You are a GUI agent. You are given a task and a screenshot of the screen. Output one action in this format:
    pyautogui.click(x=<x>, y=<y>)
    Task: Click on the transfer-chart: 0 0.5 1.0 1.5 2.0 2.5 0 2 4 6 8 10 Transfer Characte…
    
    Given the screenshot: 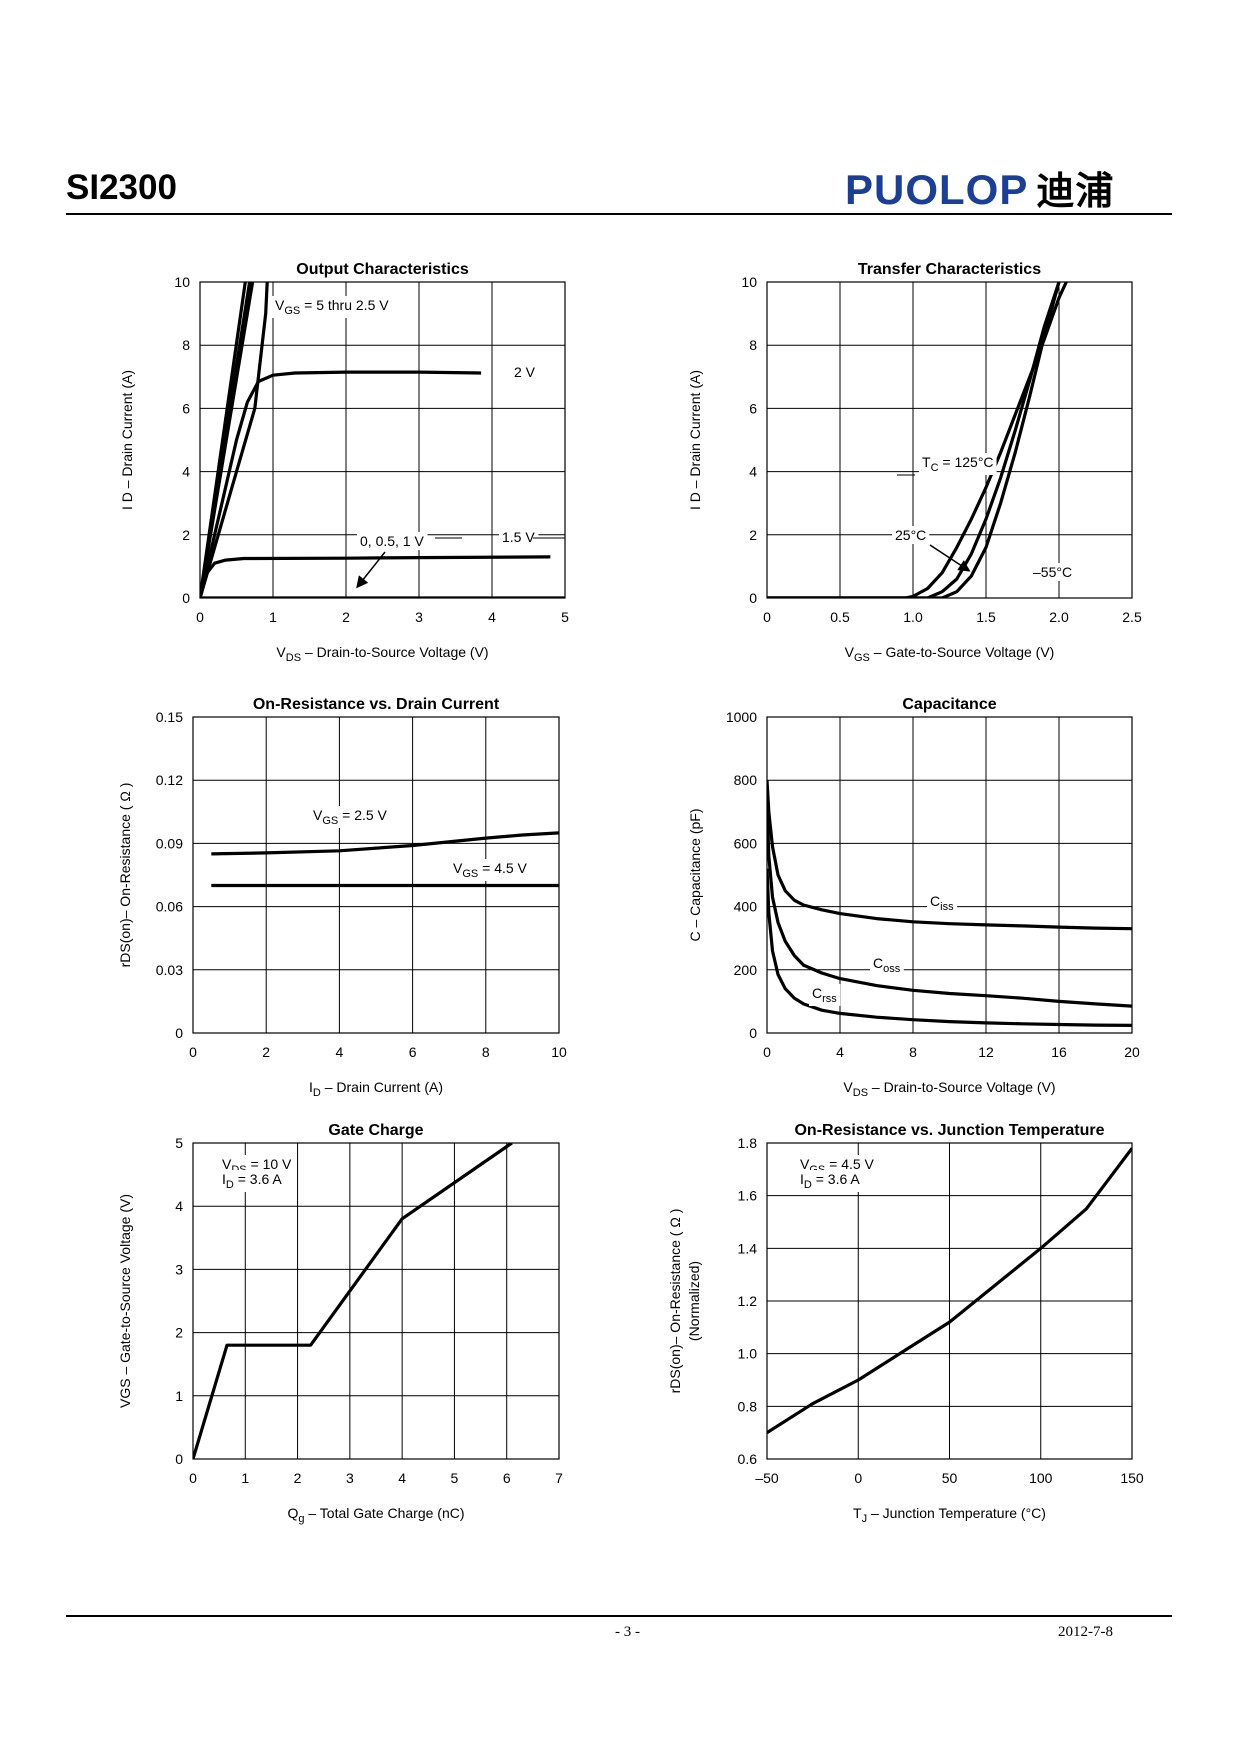 What is the action you would take?
    pyautogui.click(x=914, y=462)
    